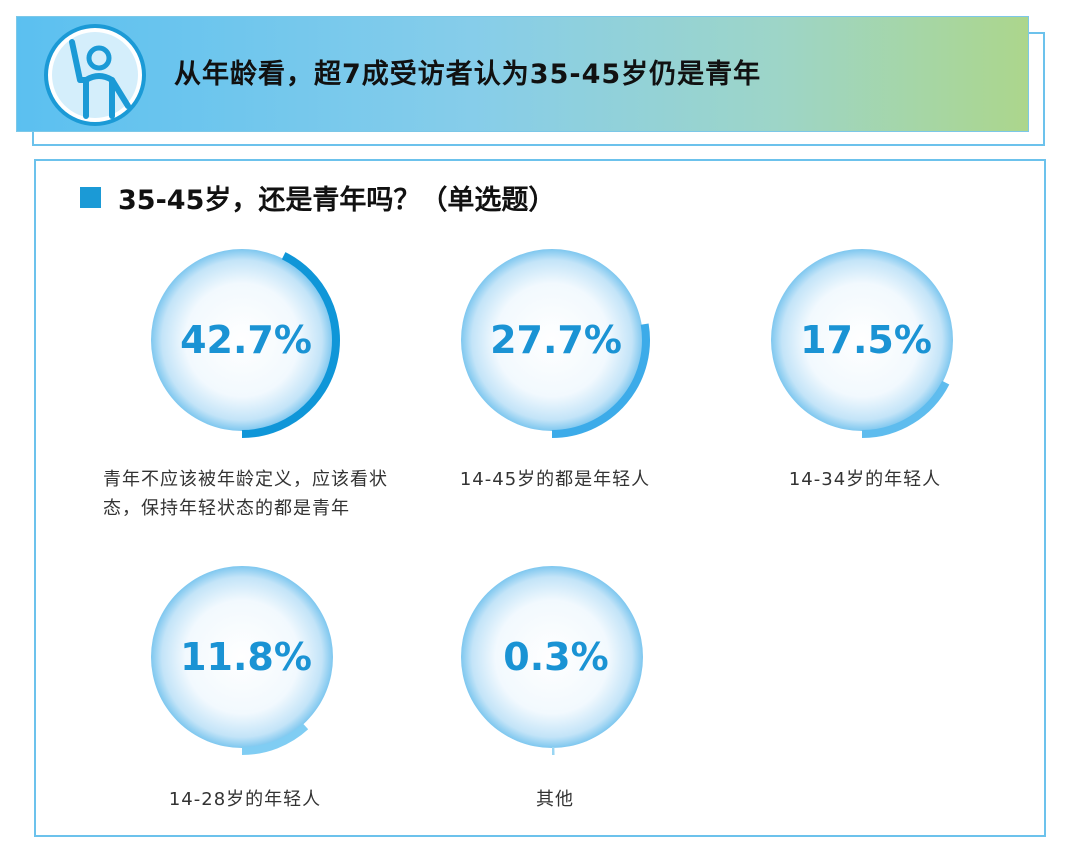 The image size is (1080, 864). I want to click on percent-label: 11.8%, so click(246, 657).